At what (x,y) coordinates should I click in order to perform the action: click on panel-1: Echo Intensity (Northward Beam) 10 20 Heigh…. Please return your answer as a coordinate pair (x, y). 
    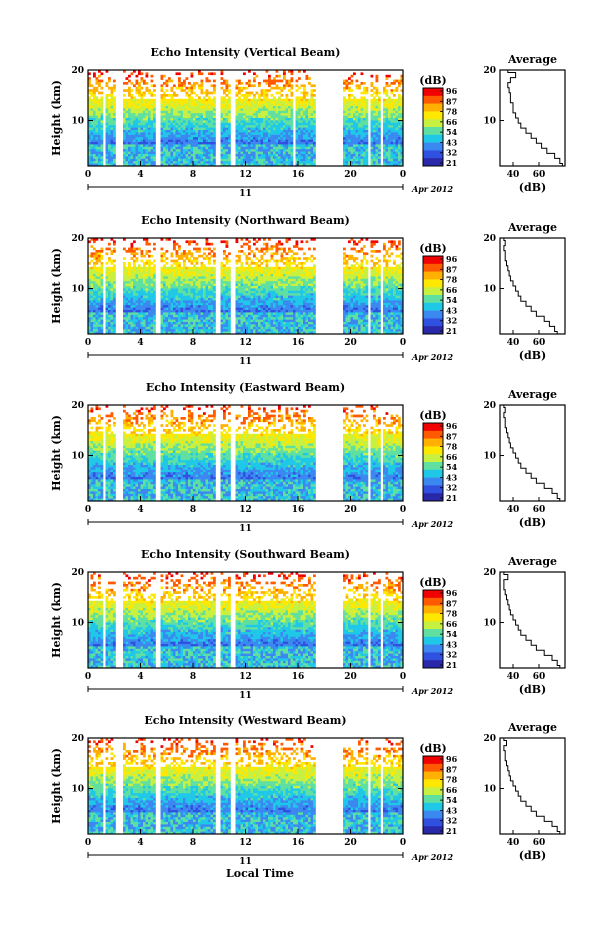
    Looking at the image, I should click on (307, 290).